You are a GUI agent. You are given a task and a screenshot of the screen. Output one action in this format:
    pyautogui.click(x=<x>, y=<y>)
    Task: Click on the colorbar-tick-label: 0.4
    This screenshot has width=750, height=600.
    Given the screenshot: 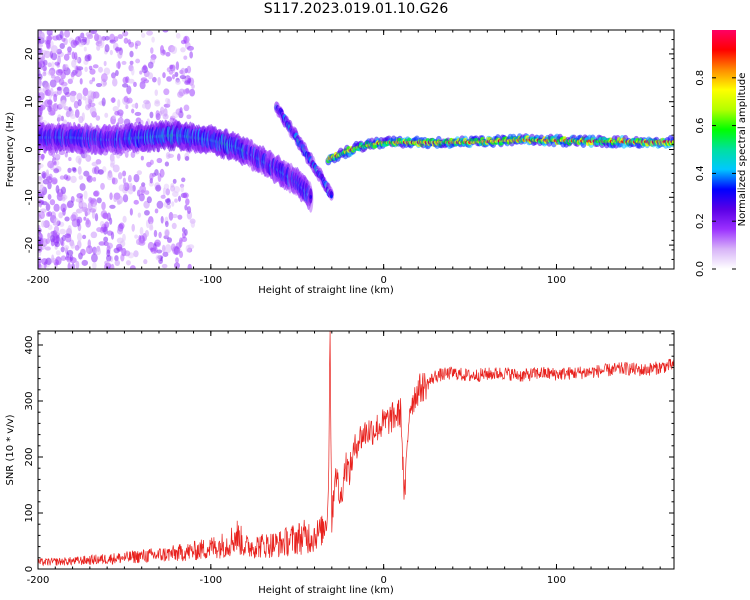 What is the action you would take?
    pyautogui.click(x=700, y=173)
    